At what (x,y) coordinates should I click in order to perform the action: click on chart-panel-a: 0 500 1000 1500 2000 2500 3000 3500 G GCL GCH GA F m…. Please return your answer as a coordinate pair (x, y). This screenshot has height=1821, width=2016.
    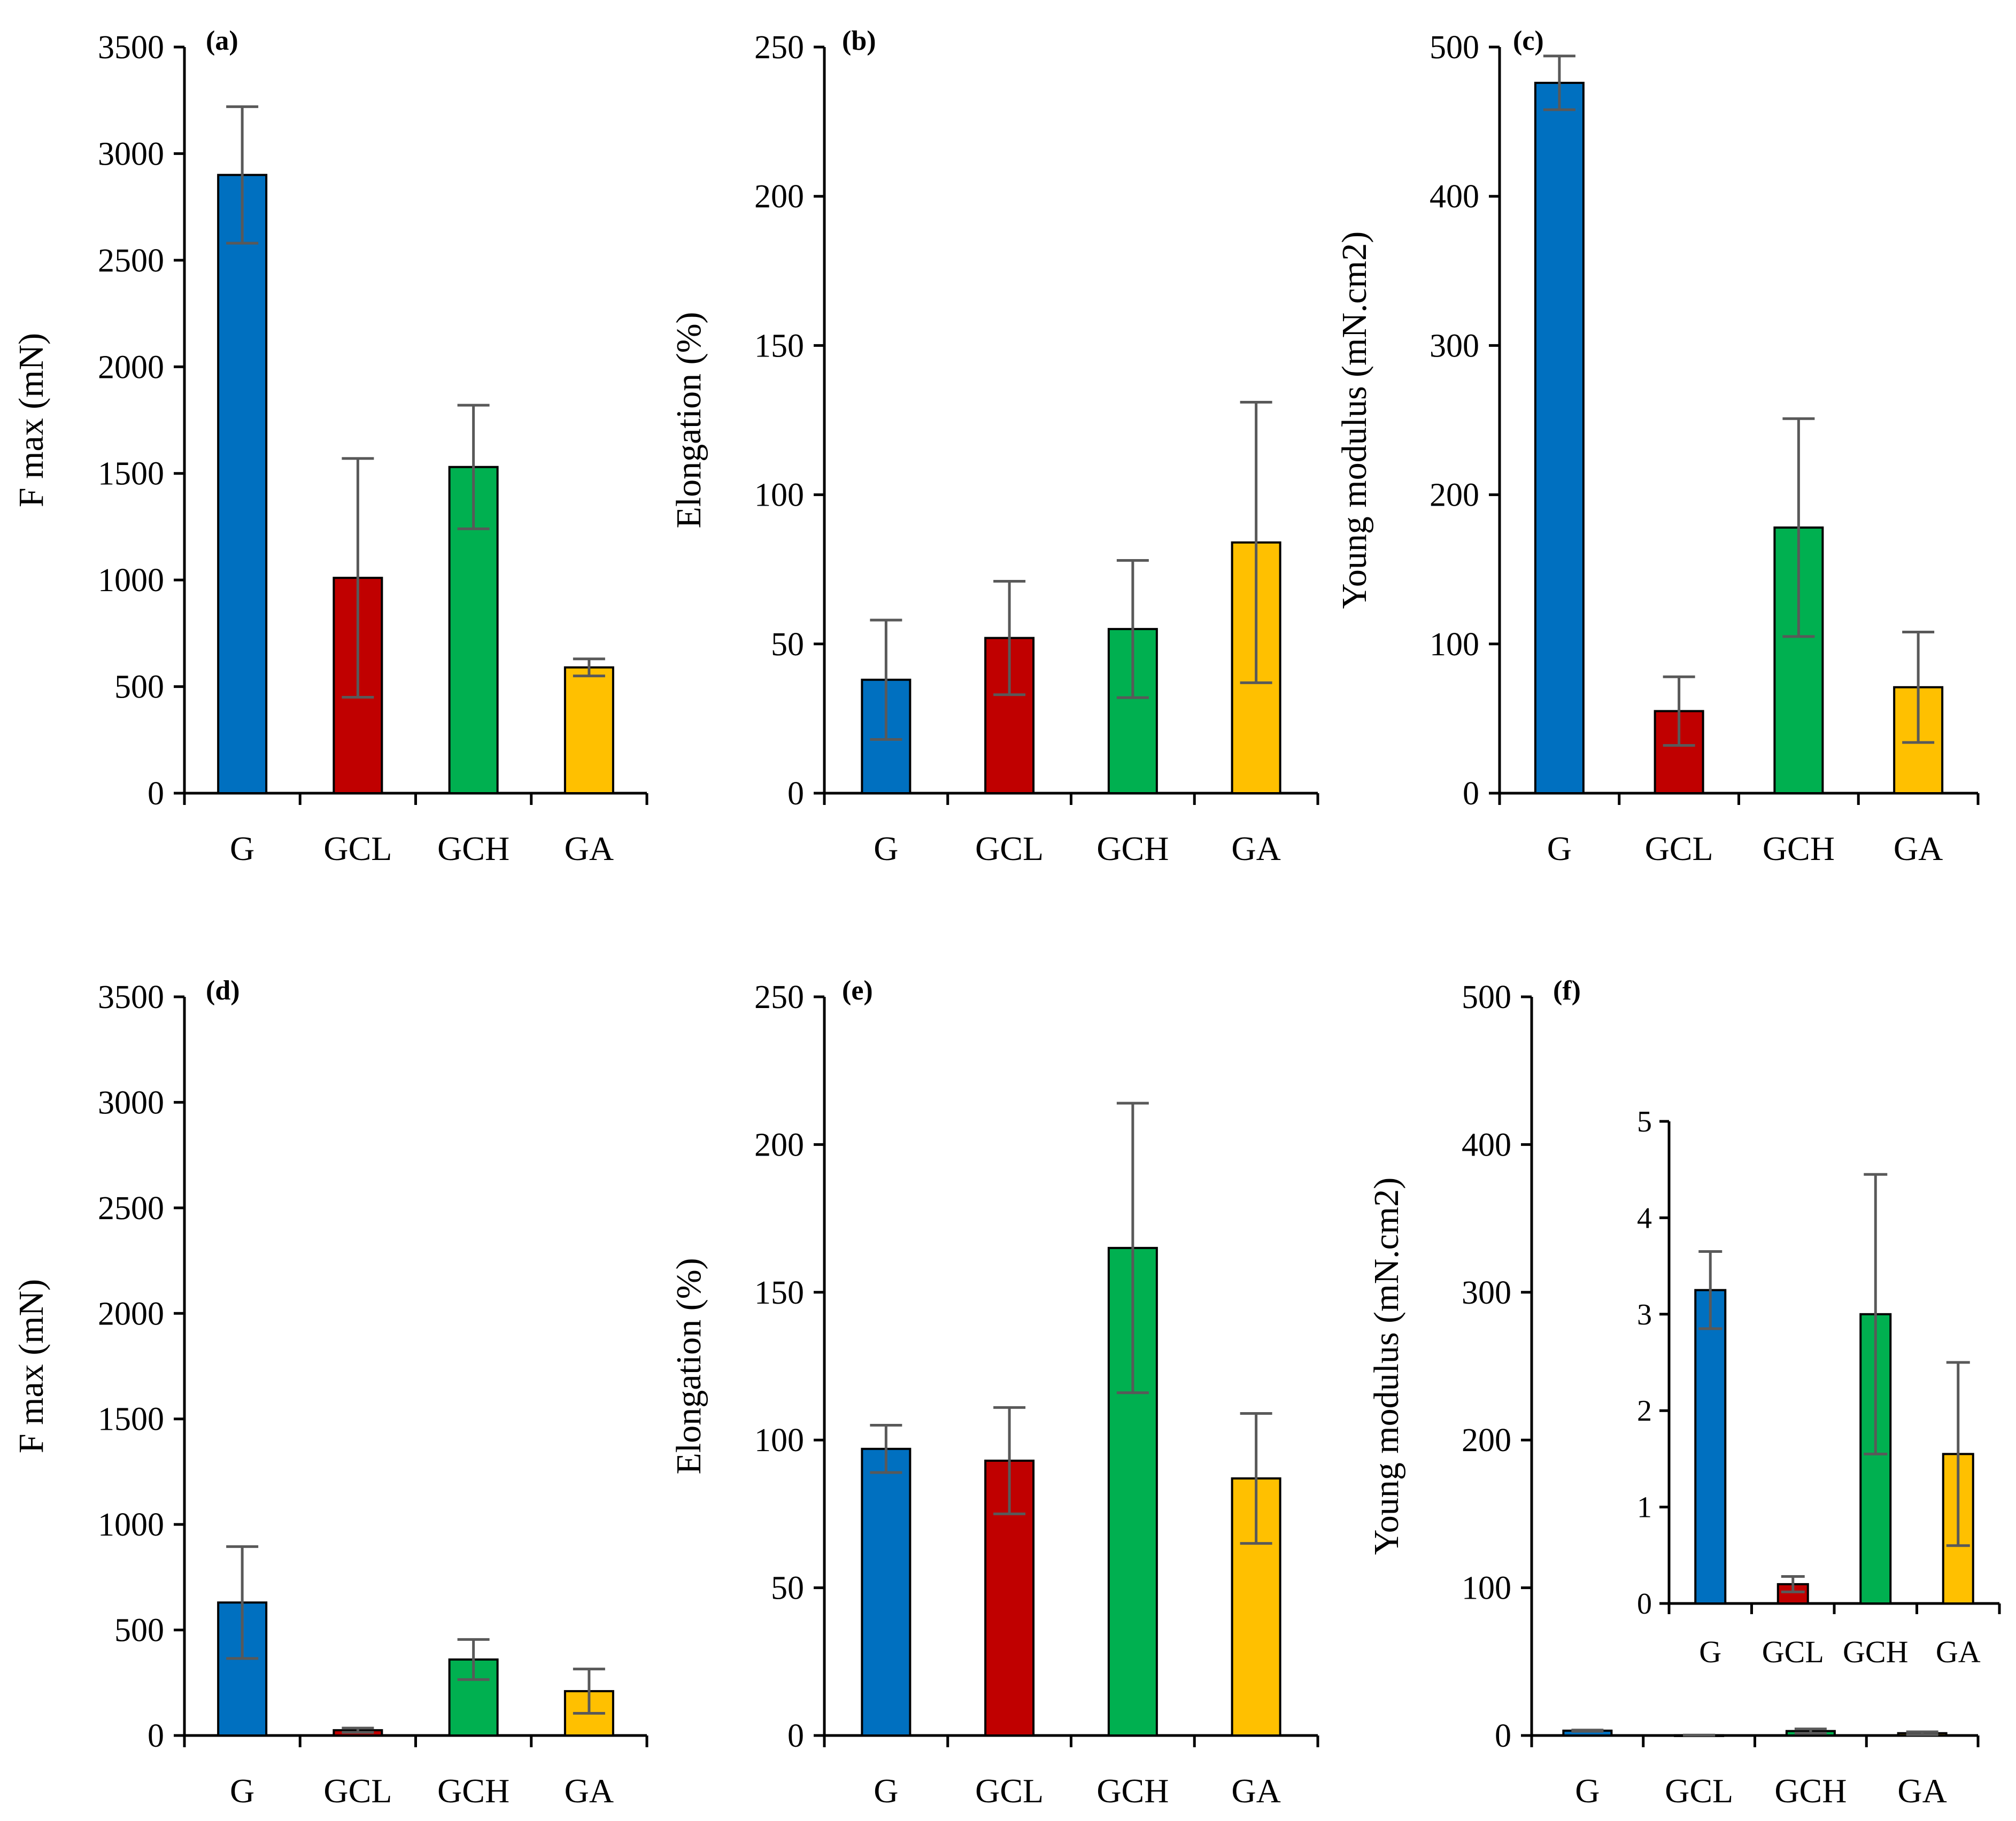
    Looking at the image, I should click on (330, 446).